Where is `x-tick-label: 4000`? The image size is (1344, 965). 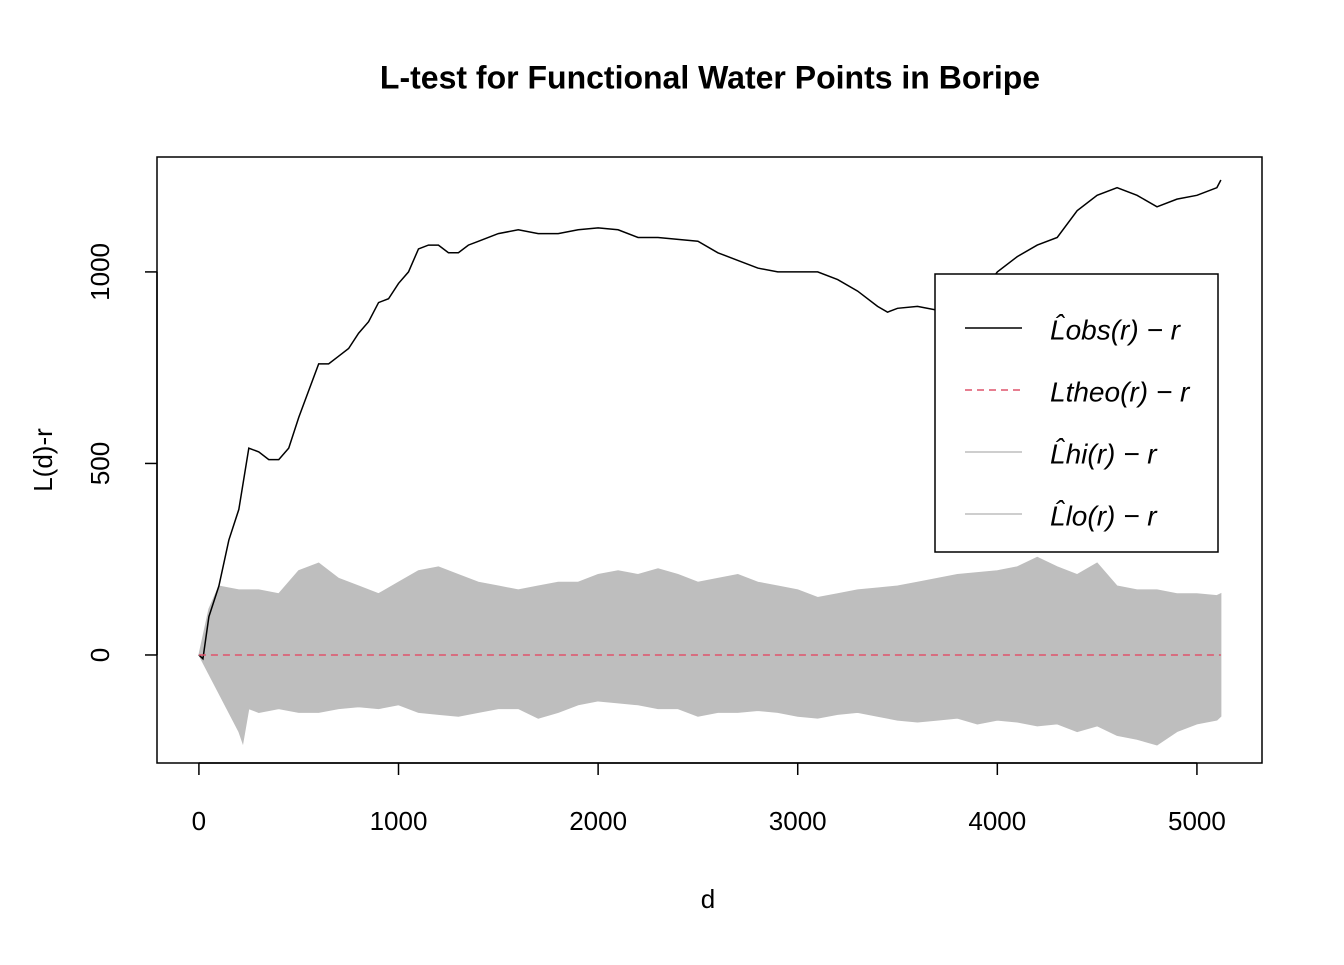
x-tick-label: 4000 is located at coordinates (997, 821).